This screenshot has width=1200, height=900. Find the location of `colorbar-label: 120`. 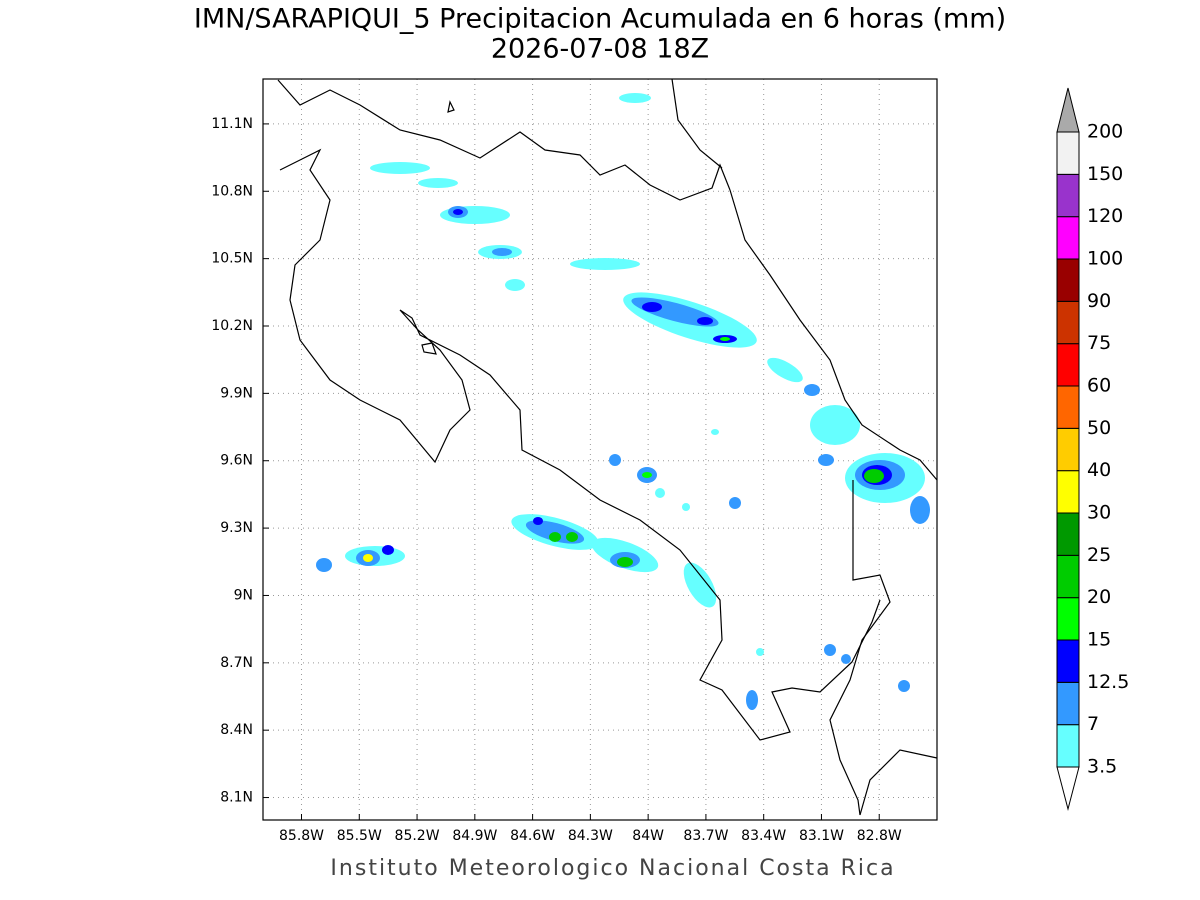

colorbar-label: 120 is located at coordinates (1105, 216).